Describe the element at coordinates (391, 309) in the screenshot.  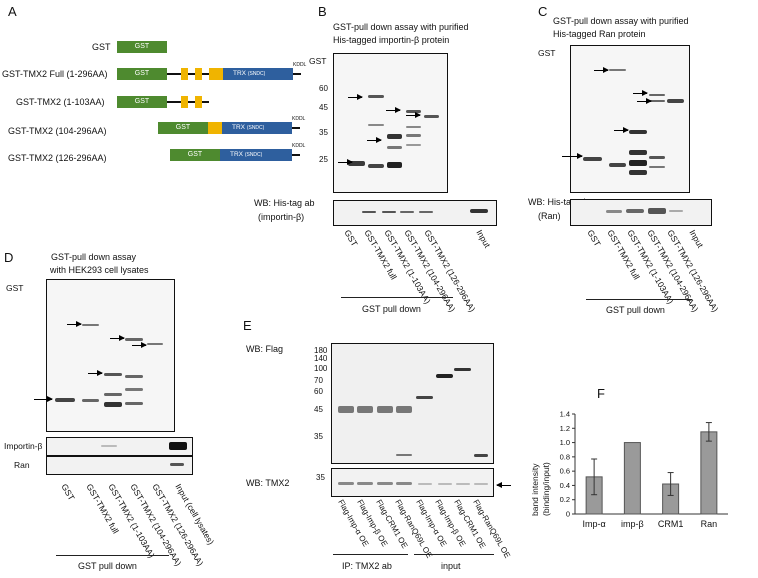
I see `panel-b-footer: GST pull down` at that location.